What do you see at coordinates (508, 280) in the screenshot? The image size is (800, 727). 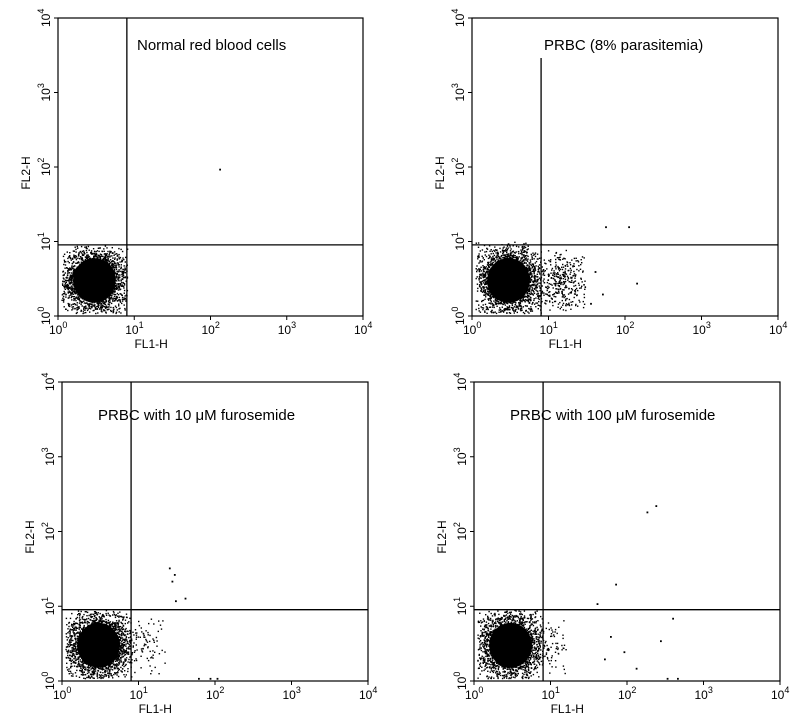 I see `cluster-core` at bounding box center [508, 280].